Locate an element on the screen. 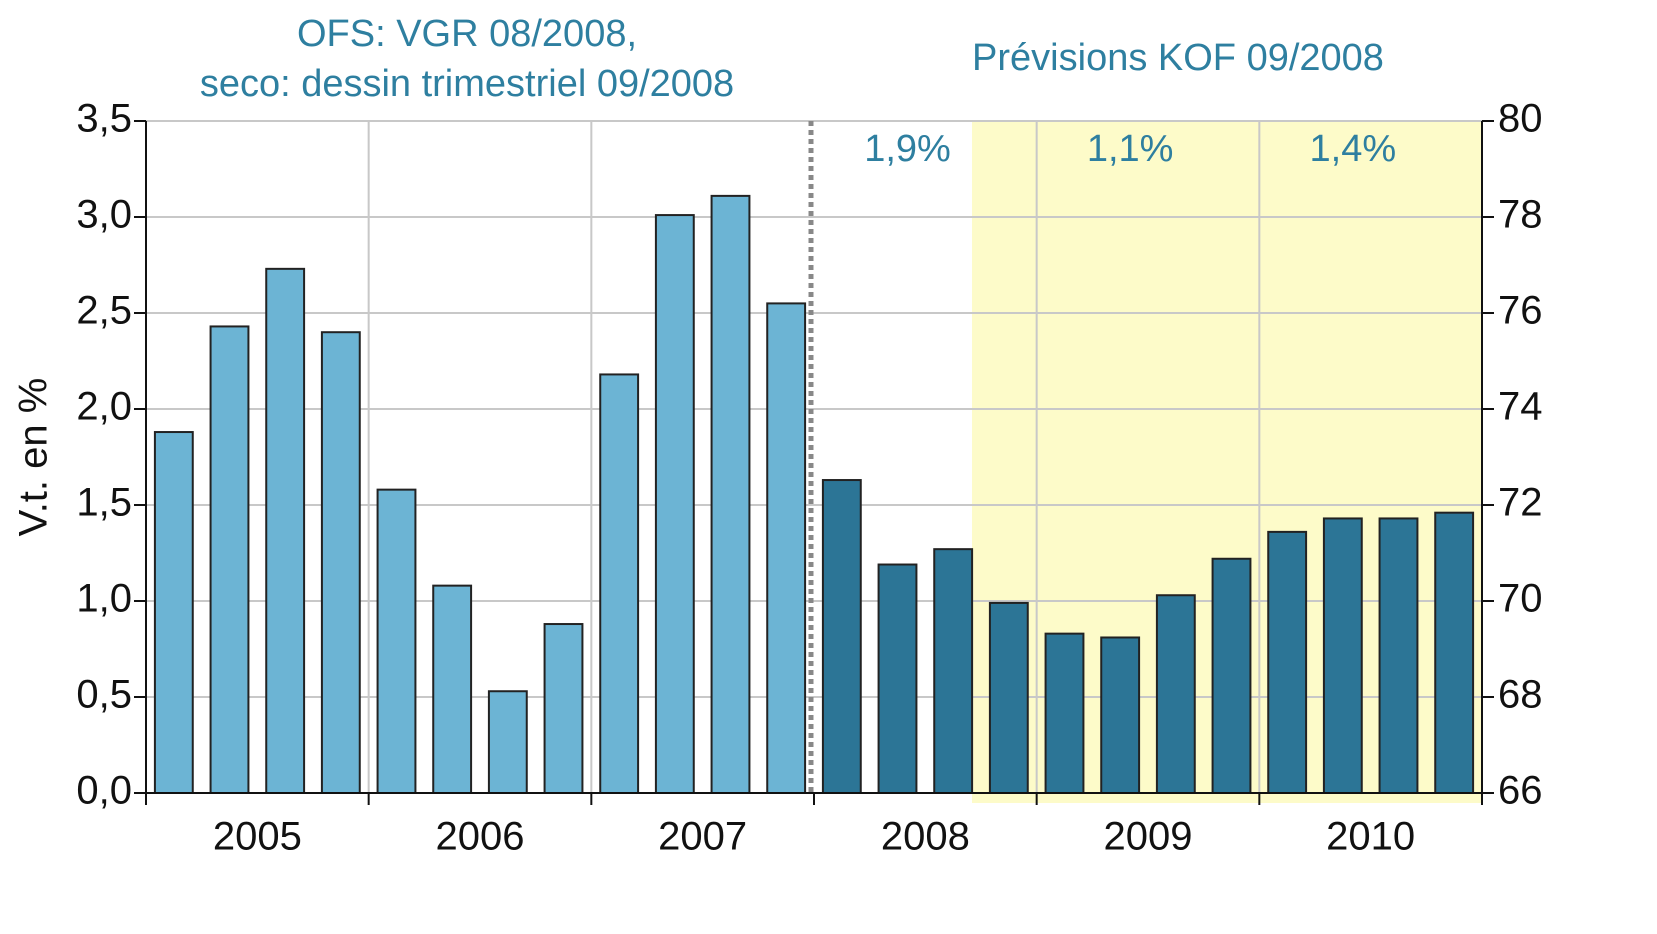 The image size is (1657, 934). y-tick-label: 3,0 is located at coordinates (104, 215).